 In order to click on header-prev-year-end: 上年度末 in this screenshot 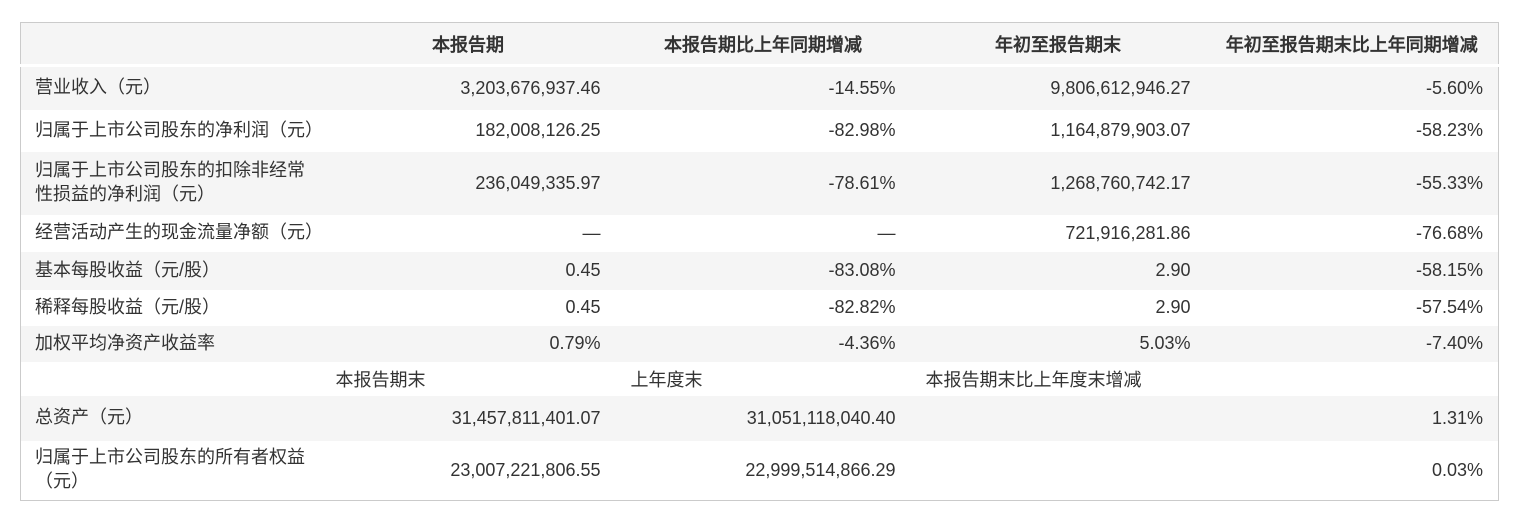, I will do `click(666, 379)`.